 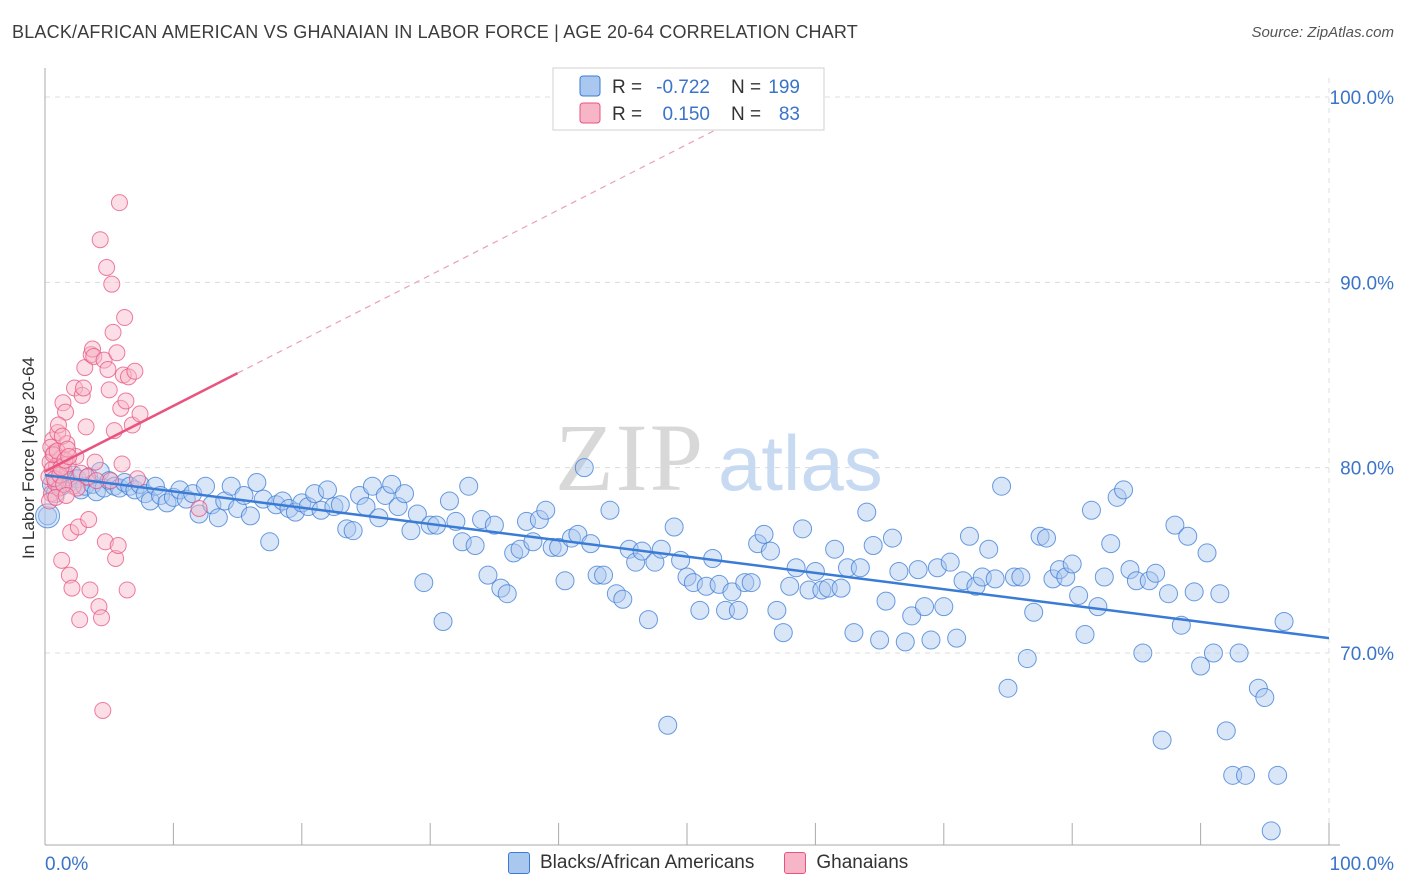 What do you see at coordinates (28, 458) in the screenshot?
I see `y-axis-label: In Labor Force | Age 20-64` at bounding box center [28, 458].